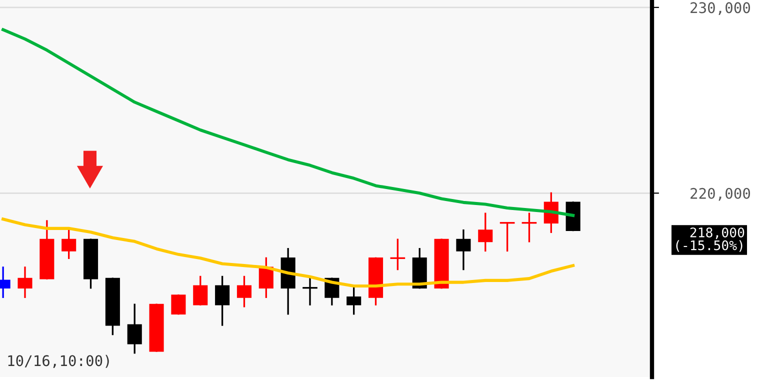 This screenshot has height=381, width=763. Describe the element at coordinates (58, 361) in the screenshot. I see `annotation: 10/16,10:00)` at that location.